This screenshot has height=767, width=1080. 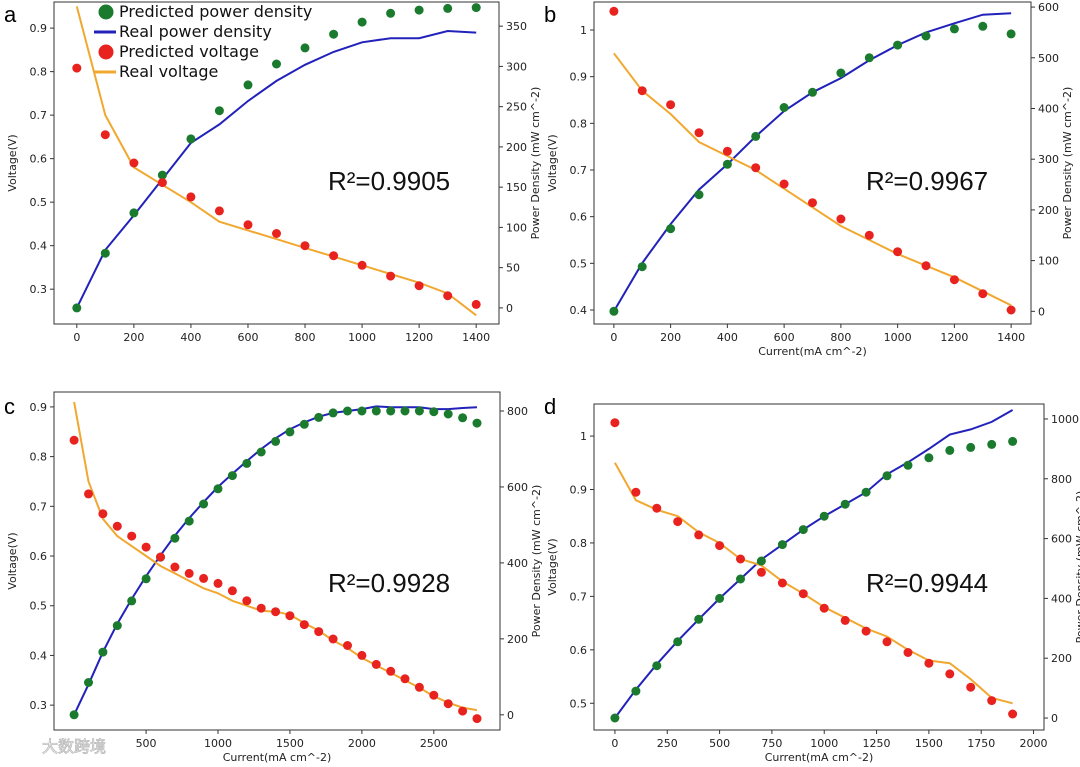 What do you see at coordinates (516, 227) in the screenshot?
I see `y2-tick-label: 100` at bounding box center [516, 227].